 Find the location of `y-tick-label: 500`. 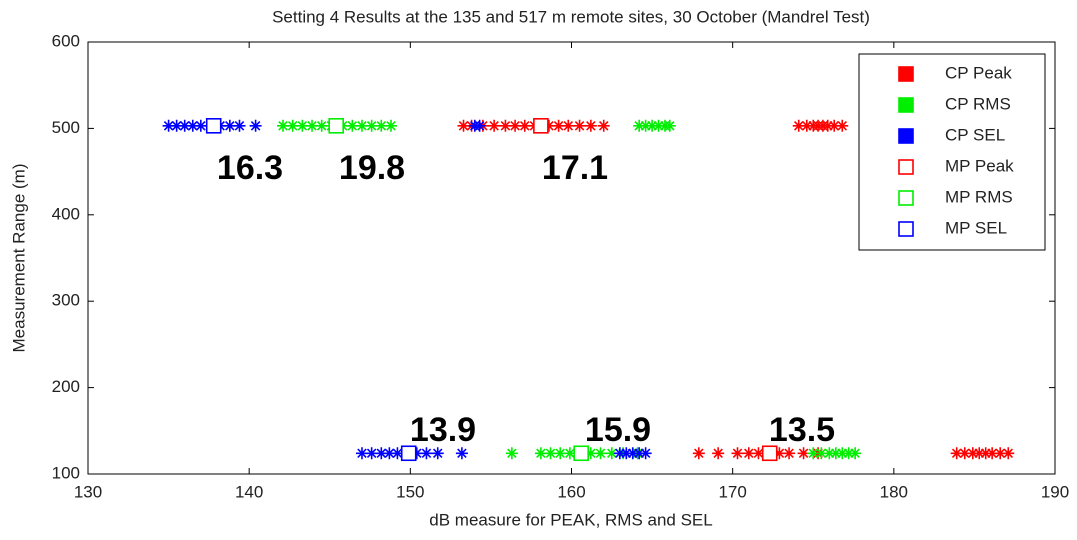

y-tick-label: 500 is located at coordinates (66, 127).